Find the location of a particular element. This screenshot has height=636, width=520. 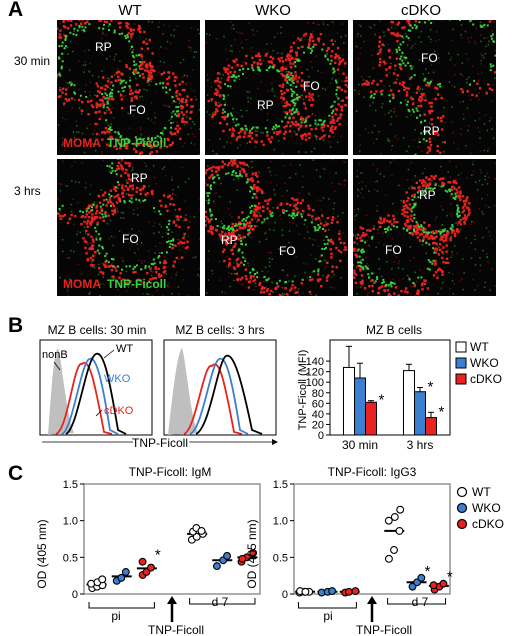

data-point-wko is located at coordinates (121, 577).